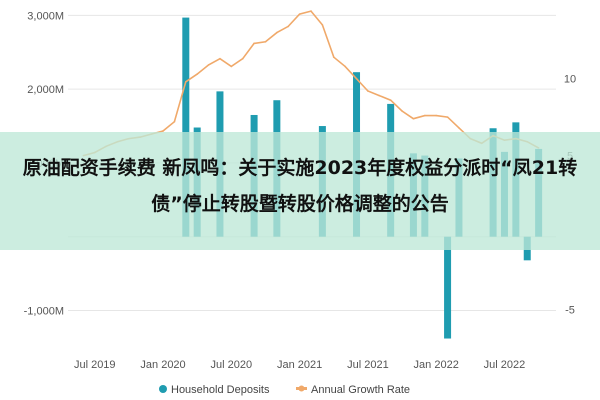  Describe the element at coordinates (45, 16) in the screenshot. I see `y-left-tick-label: 3,000M` at that location.